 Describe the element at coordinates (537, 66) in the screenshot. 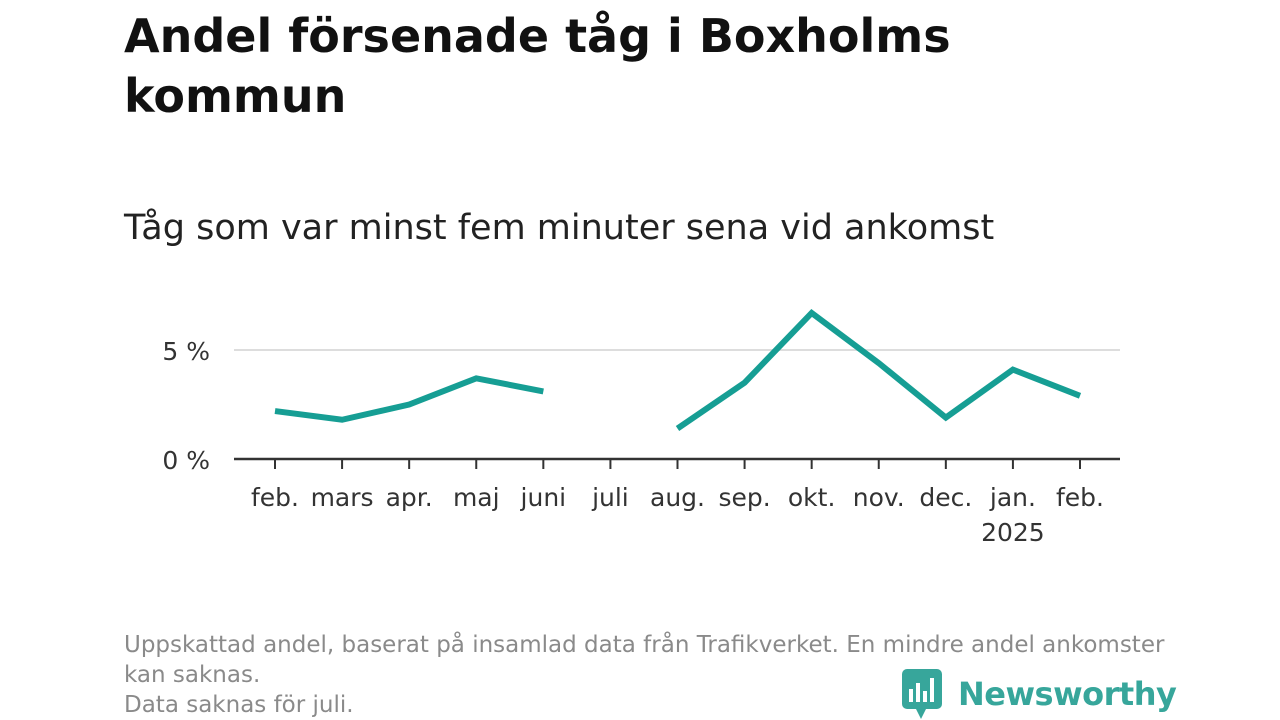

I see `chart-title: Andel försenade tåg i Boxholms kommun` at that location.